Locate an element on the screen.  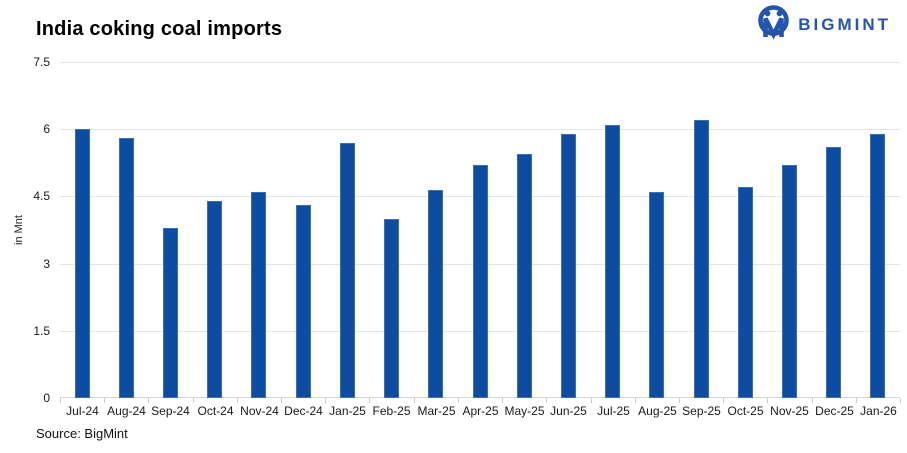
x-tick-label: Jul-25 is located at coordinates (613, 411).